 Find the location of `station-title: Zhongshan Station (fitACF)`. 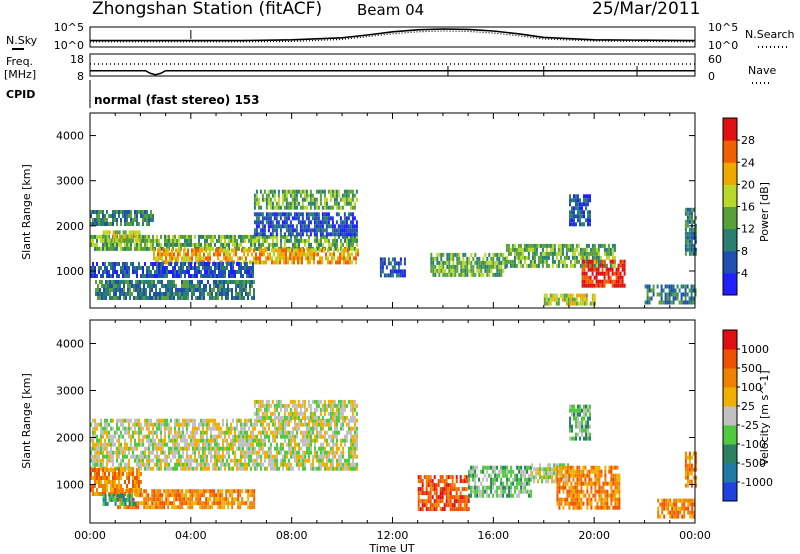

station-title: Zhongshan Station (fitACF) is located at coordinates (207, 9).